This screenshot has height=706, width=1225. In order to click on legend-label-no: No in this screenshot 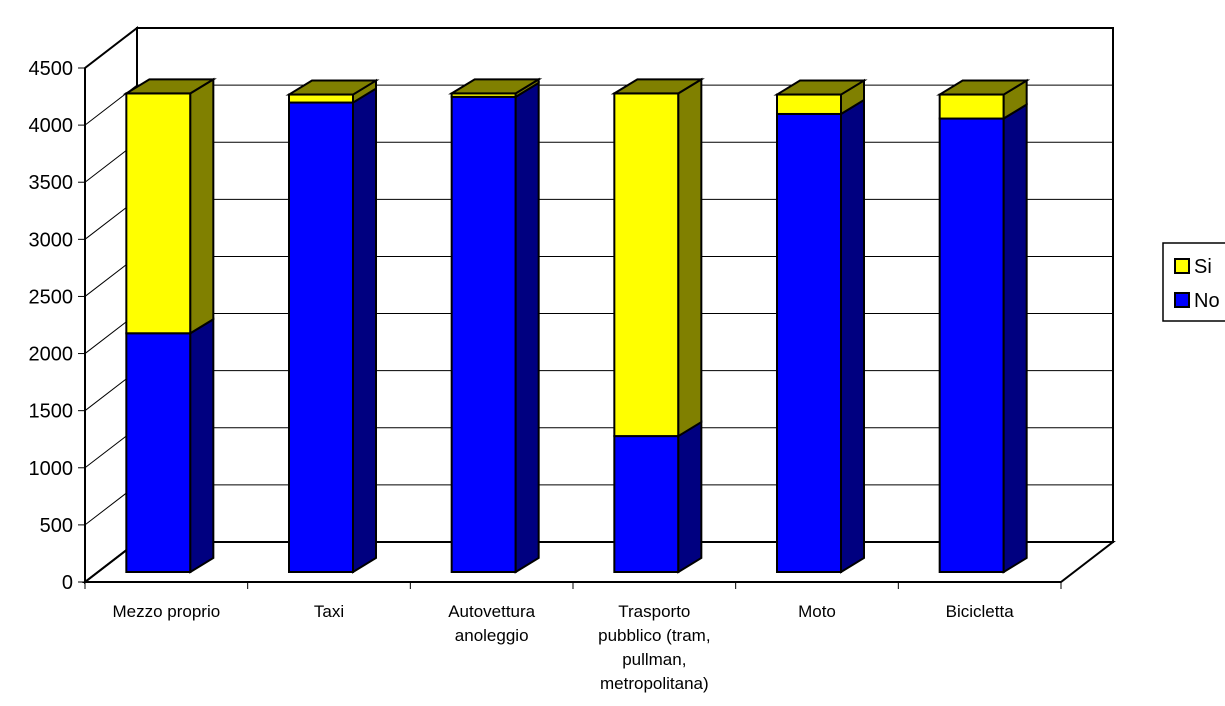, I will do `click(1207, 301)`.